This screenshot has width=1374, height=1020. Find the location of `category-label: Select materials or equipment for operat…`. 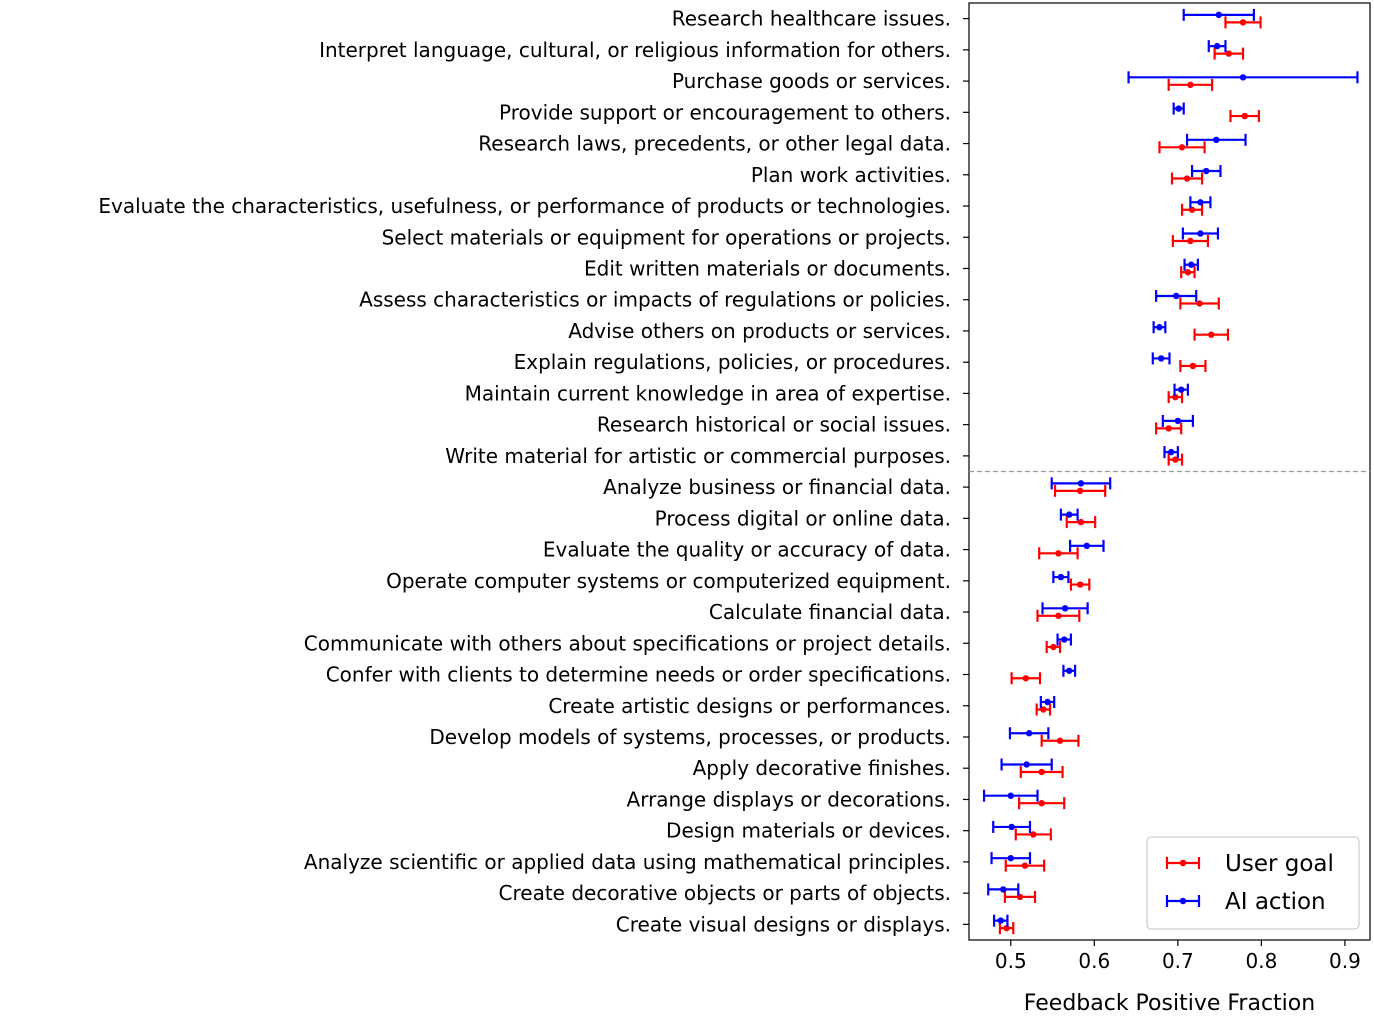

category-label: Select materials or equipment for operat… is located at coordinates (666, 237).